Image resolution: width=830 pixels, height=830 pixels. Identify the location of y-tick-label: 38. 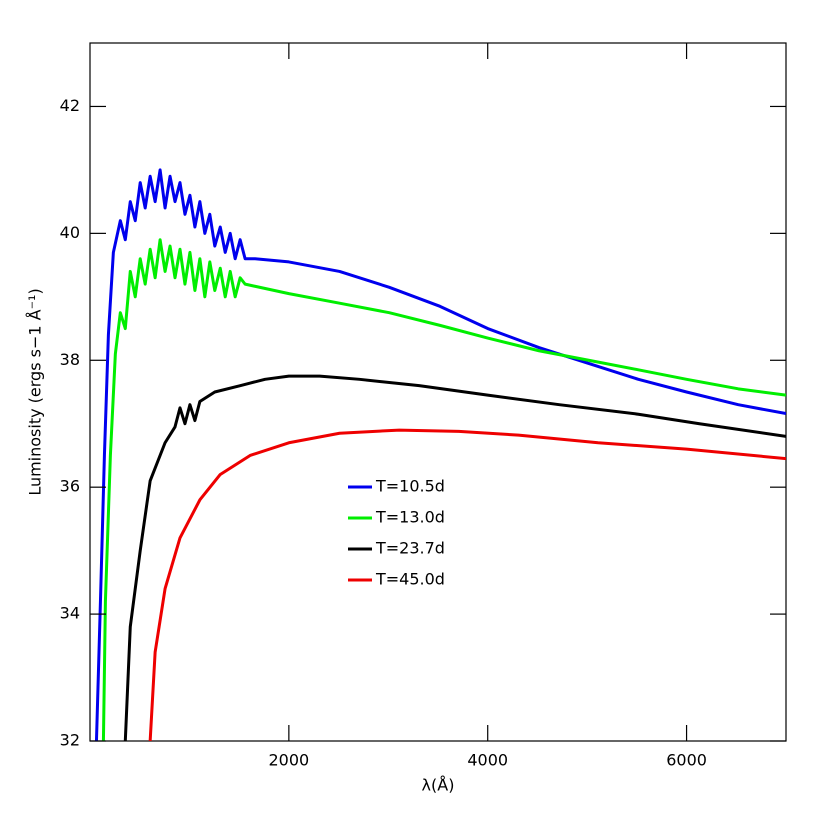
(70, 359).